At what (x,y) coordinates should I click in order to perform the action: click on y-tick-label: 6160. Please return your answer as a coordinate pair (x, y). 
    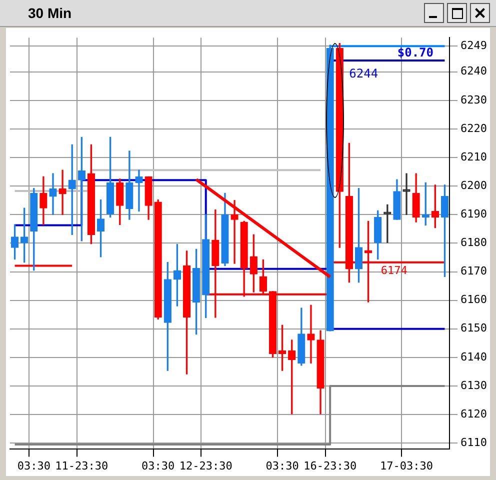
    Looking at the image, I should click on (474, 299).